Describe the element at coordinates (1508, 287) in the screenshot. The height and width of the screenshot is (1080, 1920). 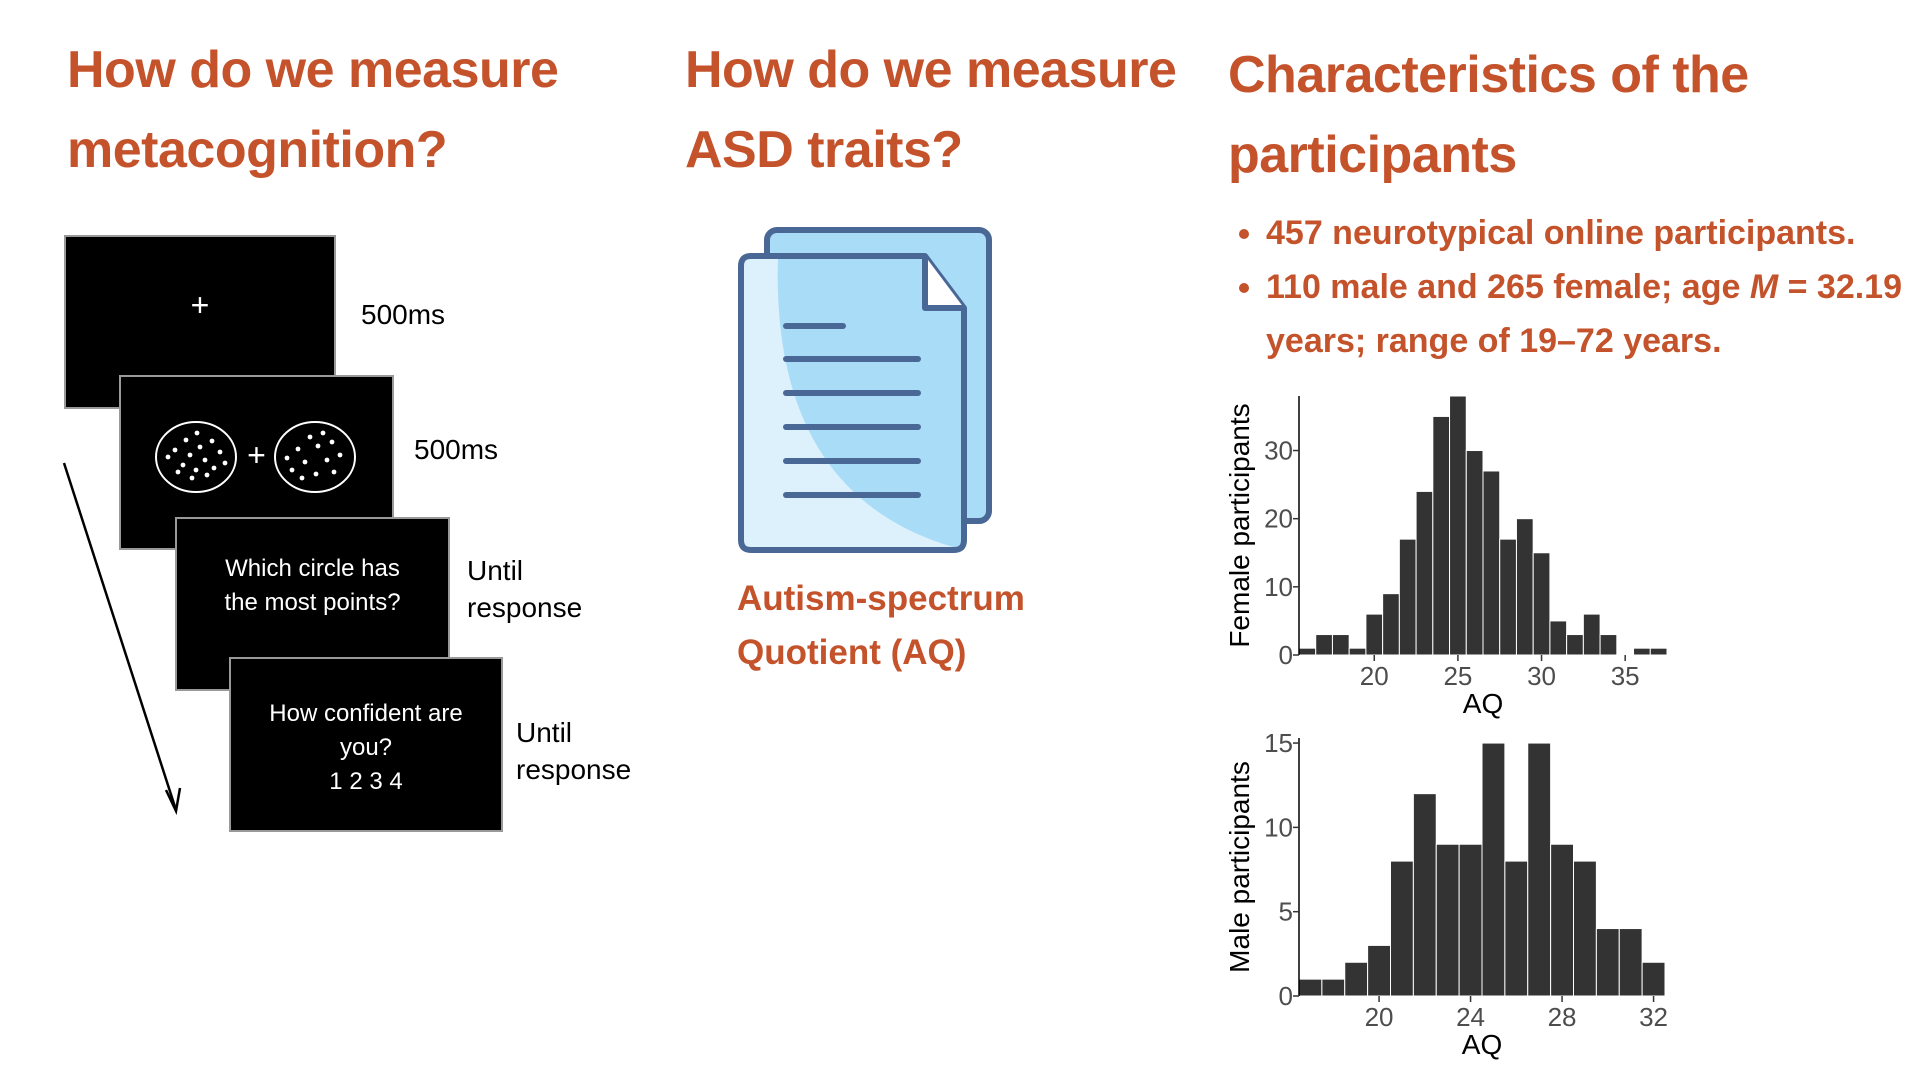
I see `bullet-text: 110 male and 265 female; age` at that location.